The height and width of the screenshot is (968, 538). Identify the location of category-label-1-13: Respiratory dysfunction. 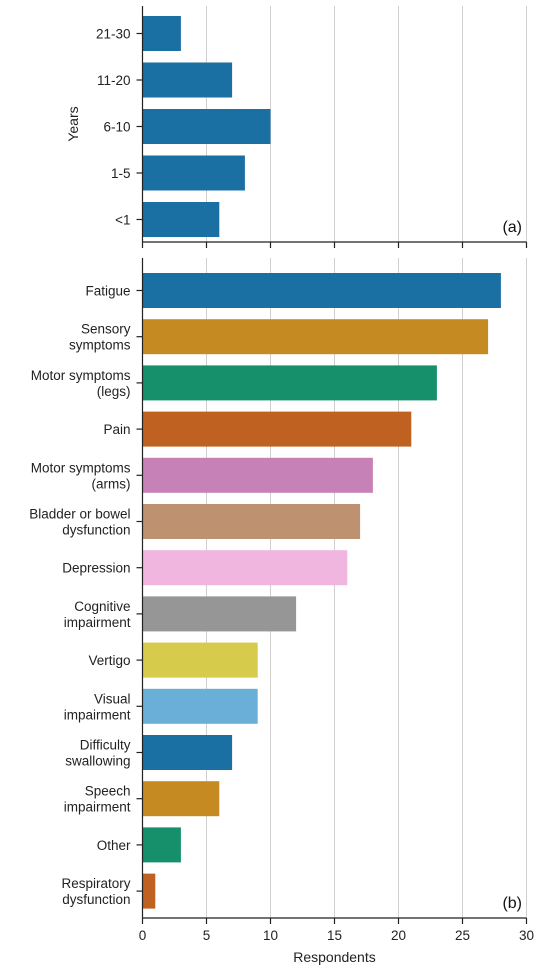
(95, 891).